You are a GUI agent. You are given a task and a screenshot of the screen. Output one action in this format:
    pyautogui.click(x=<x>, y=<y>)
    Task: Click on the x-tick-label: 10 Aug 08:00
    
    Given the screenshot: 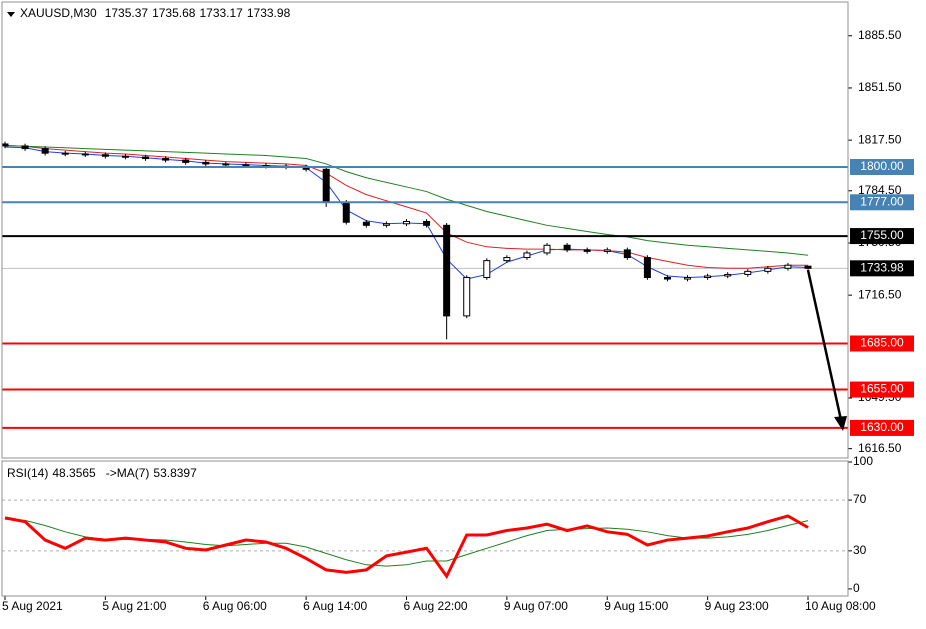 What is the action you would take?
    pyautogui.click(x=840, y=606)
    